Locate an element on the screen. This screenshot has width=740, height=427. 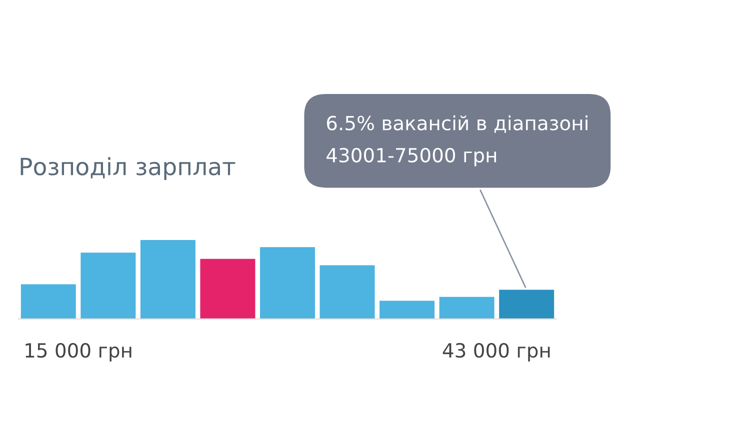
text: 6.5% вакансій в діапазоні 43001-75000 грн is located at coordinates (457, 140).